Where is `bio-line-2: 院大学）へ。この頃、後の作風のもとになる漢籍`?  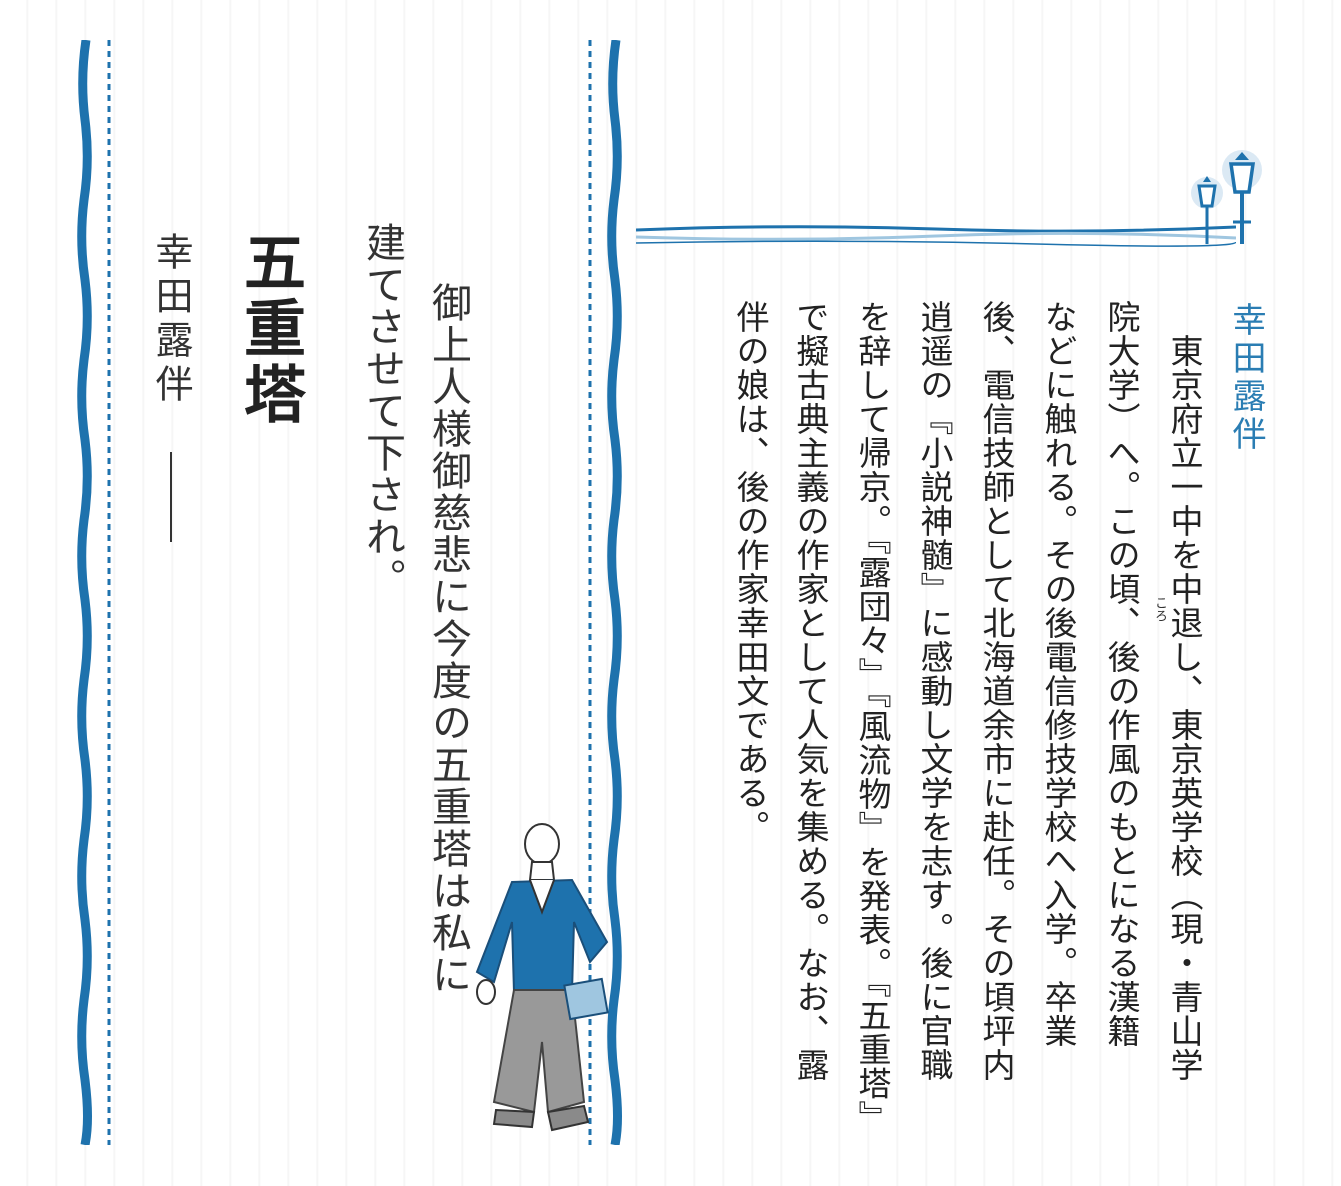 bio-line-2: 院大学）へ。この頃、後の作風のもとになる漢籍 is located at coordinates (1121, 674).